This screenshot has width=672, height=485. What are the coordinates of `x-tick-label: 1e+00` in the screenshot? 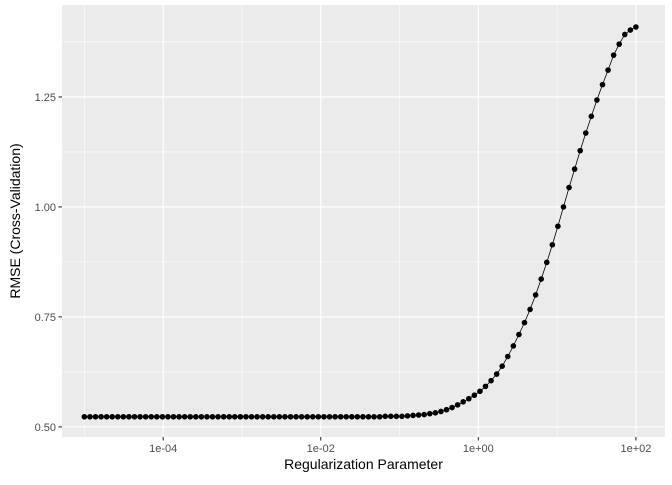 It's located at (478, 449).